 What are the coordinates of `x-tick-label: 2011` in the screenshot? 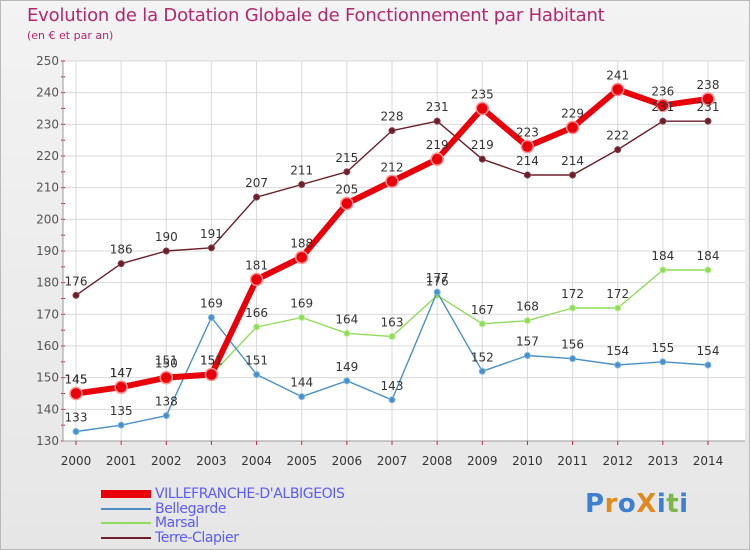 It's located at (572, 461).